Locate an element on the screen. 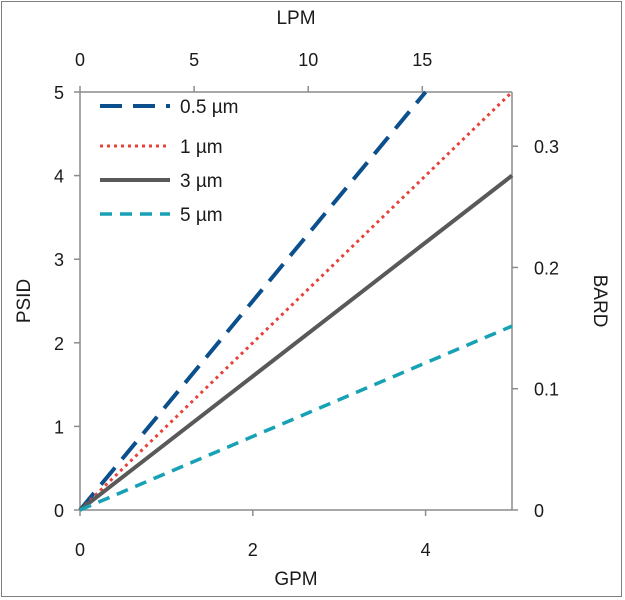  x-tick-label: 2 is located at coordinates (253, 550).